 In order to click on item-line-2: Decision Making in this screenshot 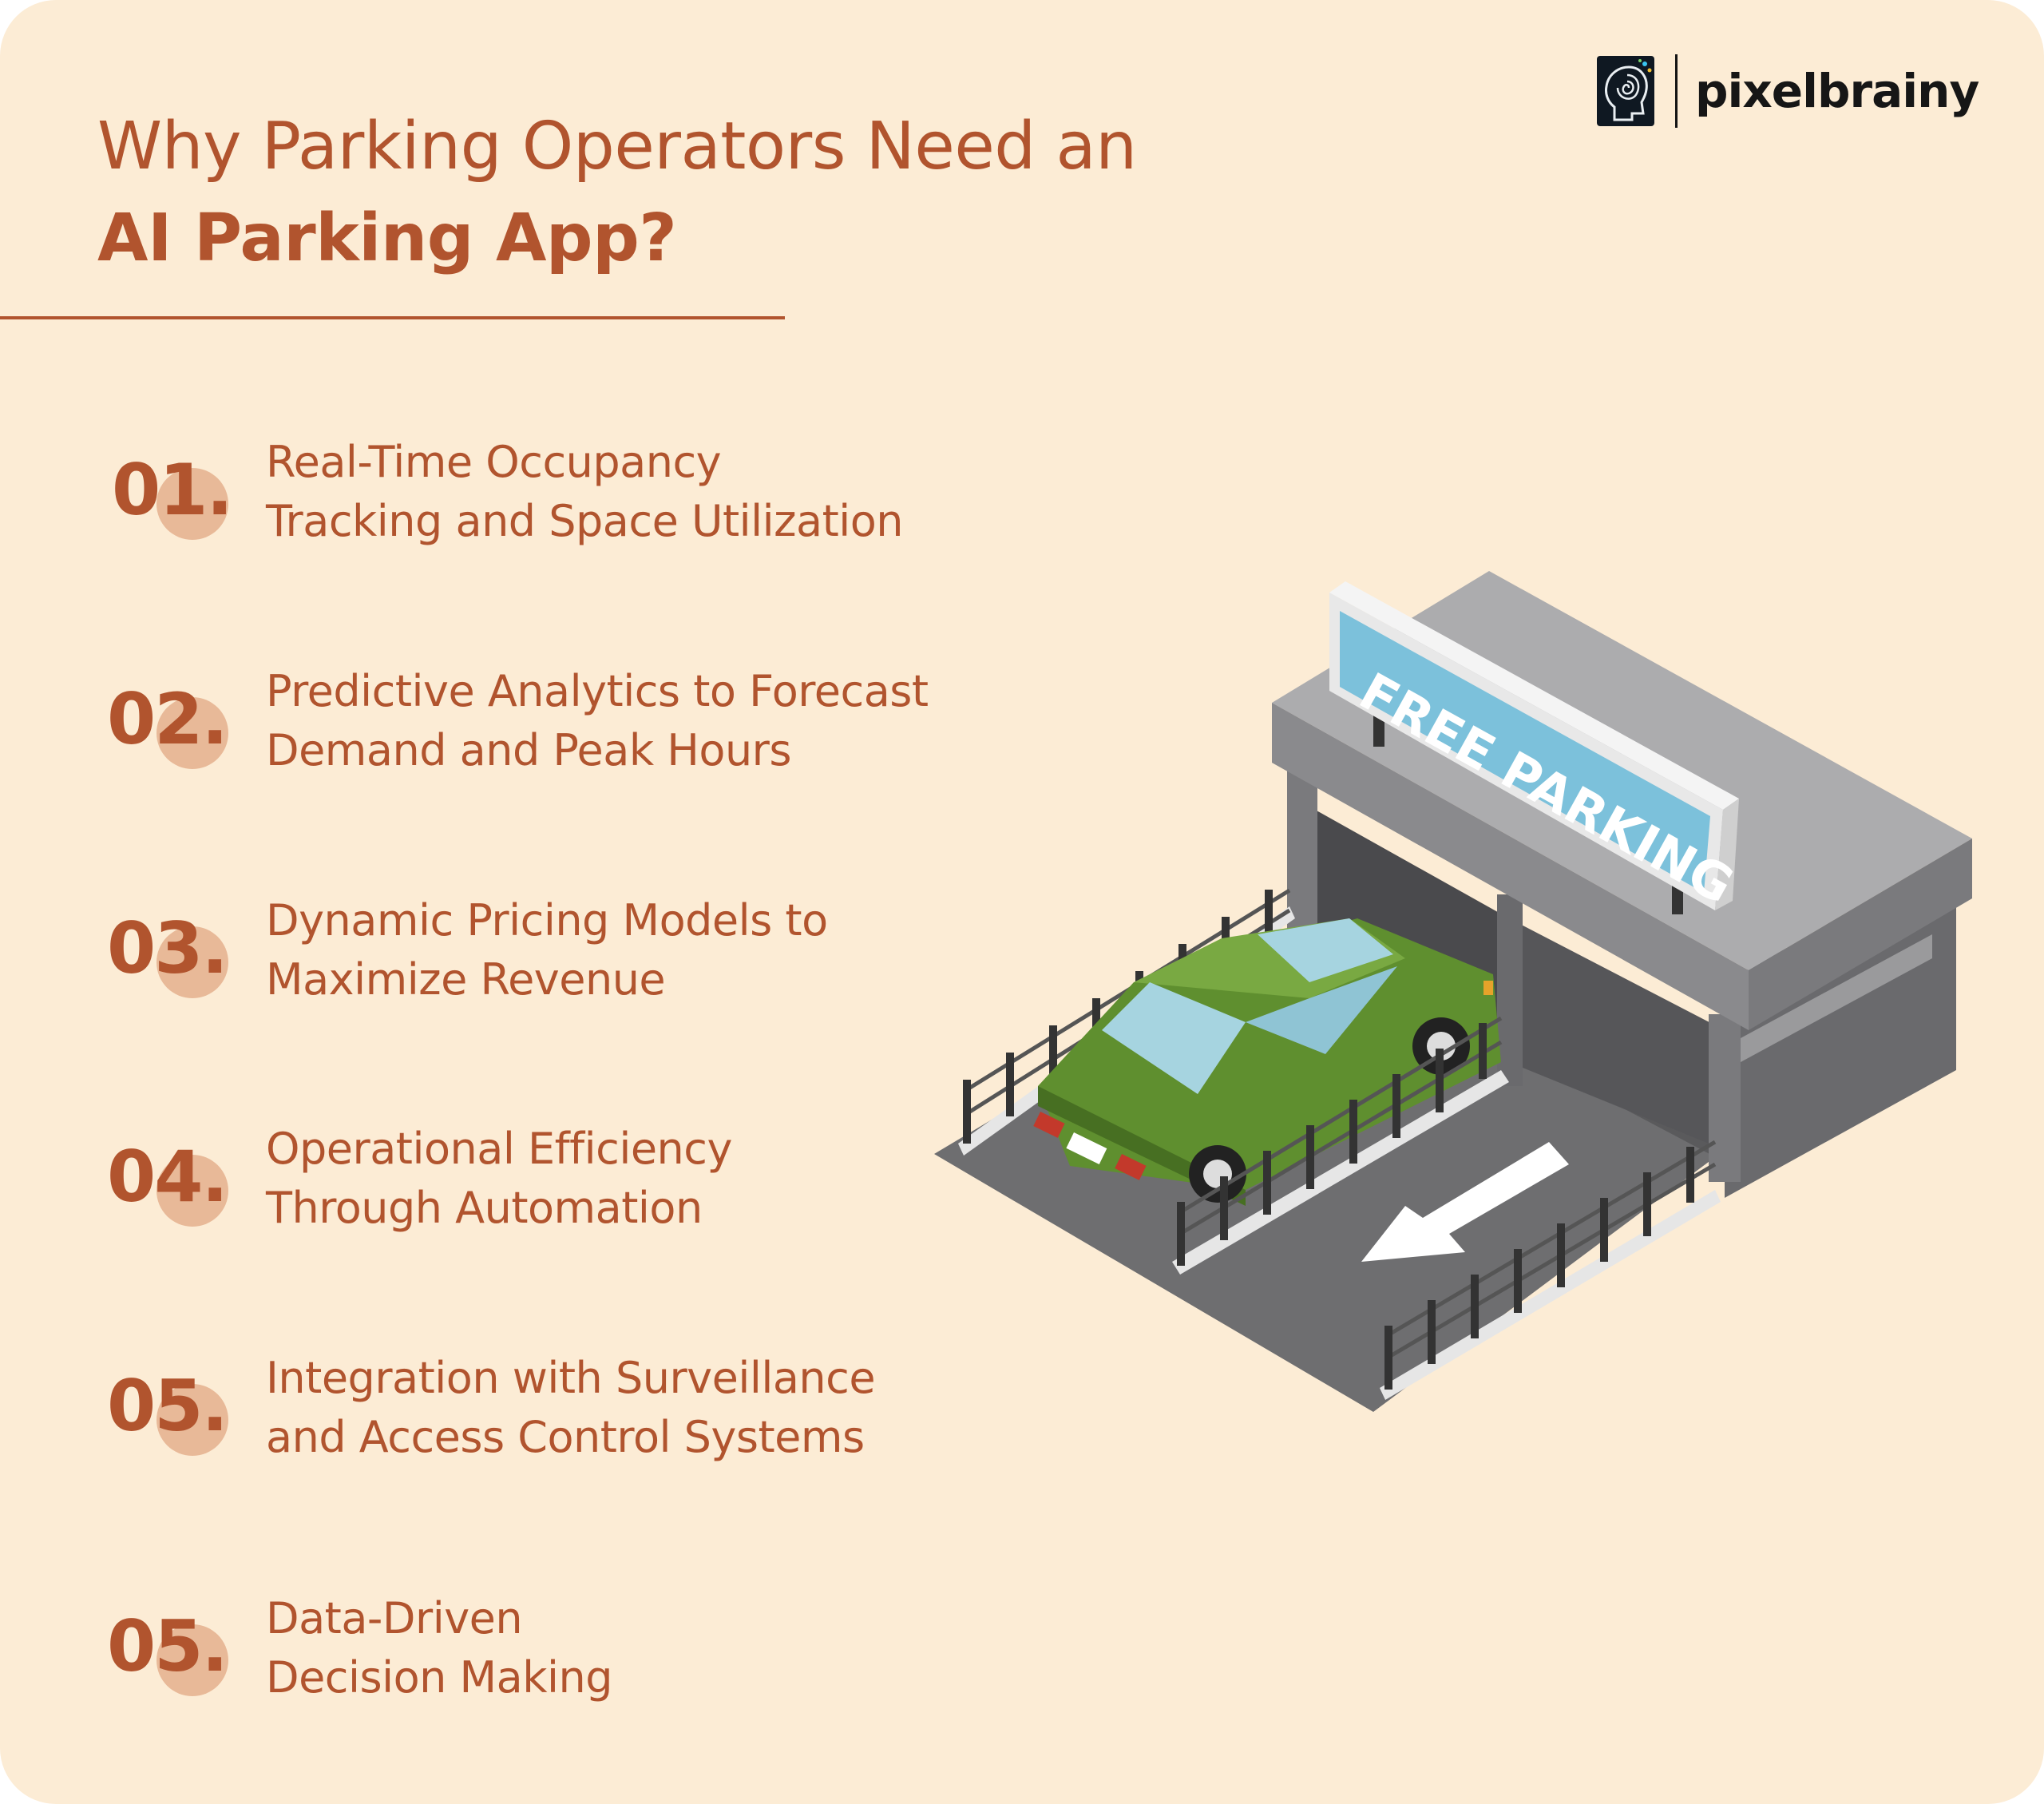, I will do `click(439, 1677)`.